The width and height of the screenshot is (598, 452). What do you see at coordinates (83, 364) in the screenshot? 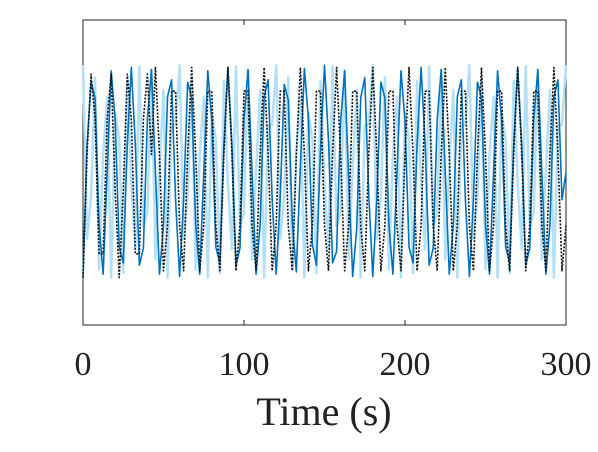
I see `x-tick-label: 0` at bounding box center [83, 364].